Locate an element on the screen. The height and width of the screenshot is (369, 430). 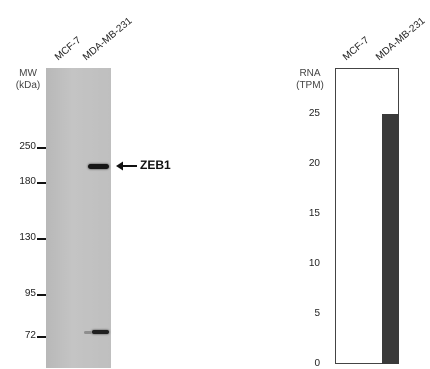
lane-label-mcf7: MCF-7 is located at coordinates (68, 48).